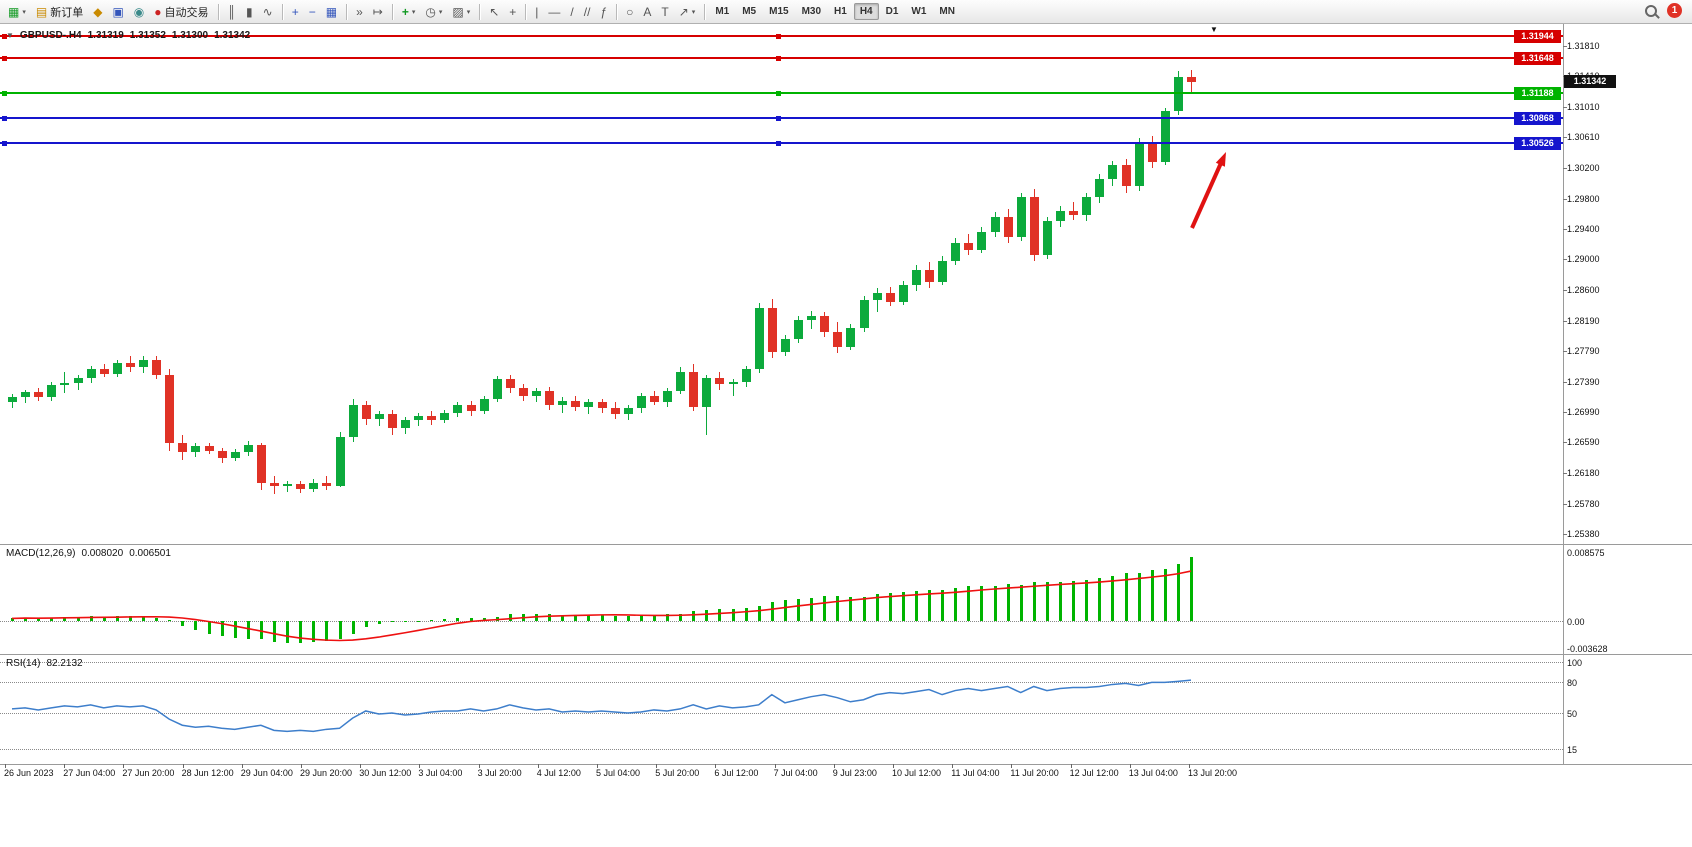 The image size is (1692, 847). What do you see at coordinates (433, 12) in the screenshot?
I see `periods-button: ◷ ▾` at bounding box center [433, 12].